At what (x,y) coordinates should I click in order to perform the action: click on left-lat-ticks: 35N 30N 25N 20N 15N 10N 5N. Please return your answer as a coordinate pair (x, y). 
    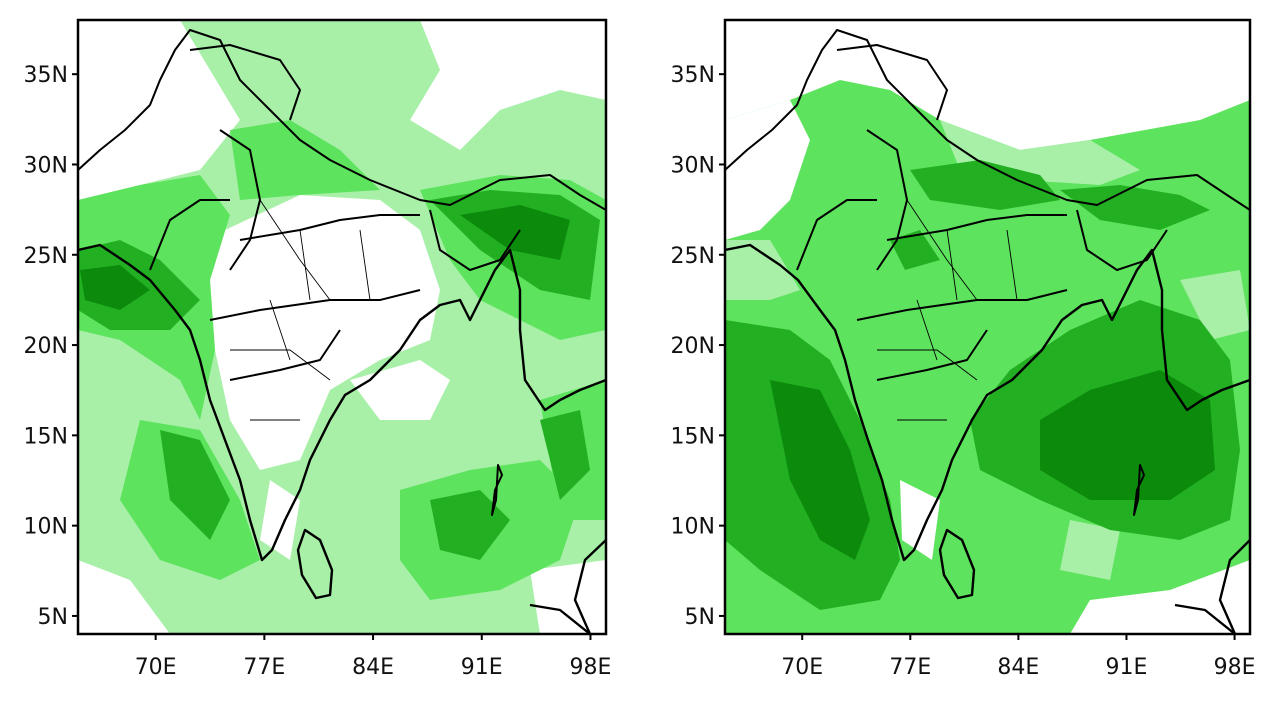
    Looking at the image, I should click on (51, 346).